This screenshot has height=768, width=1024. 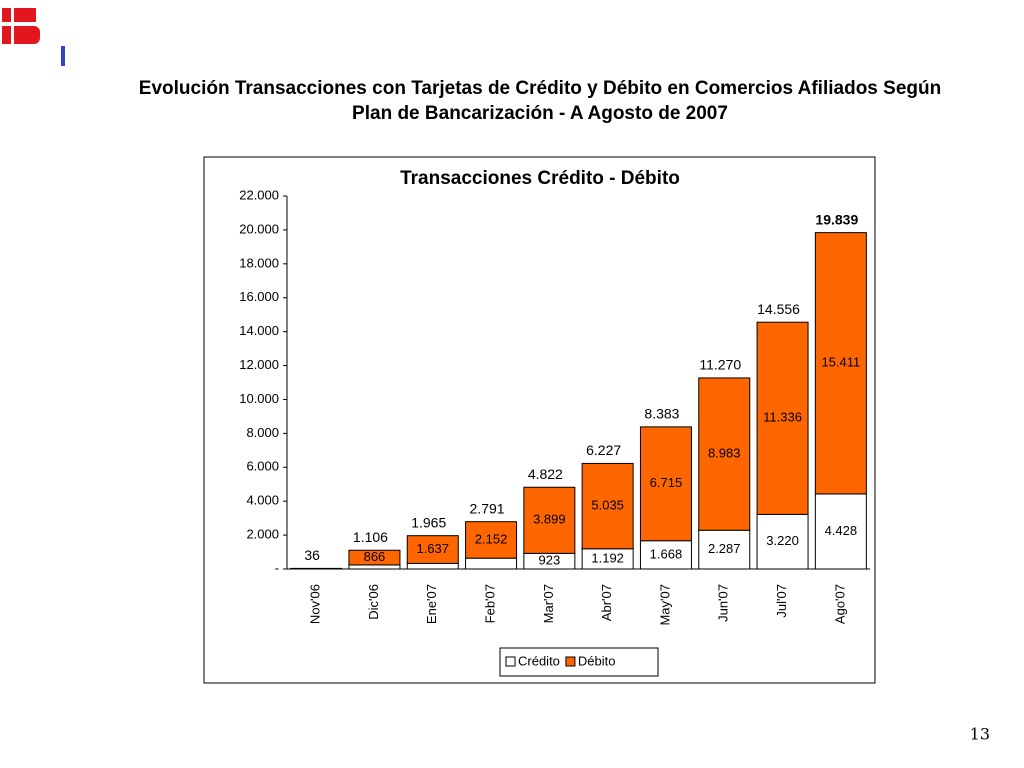 I want to click on y-tick-label: 6.000, so click(x=262, y=466).